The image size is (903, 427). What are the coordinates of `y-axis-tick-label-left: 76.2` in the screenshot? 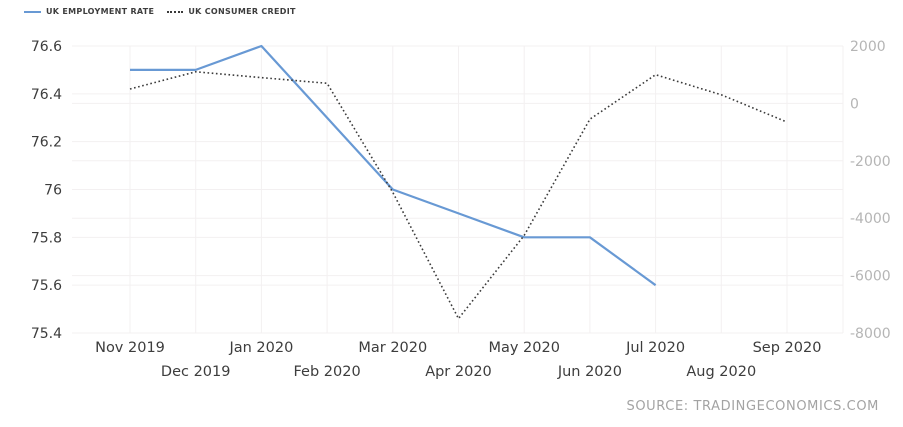 It's located at (46, 143).